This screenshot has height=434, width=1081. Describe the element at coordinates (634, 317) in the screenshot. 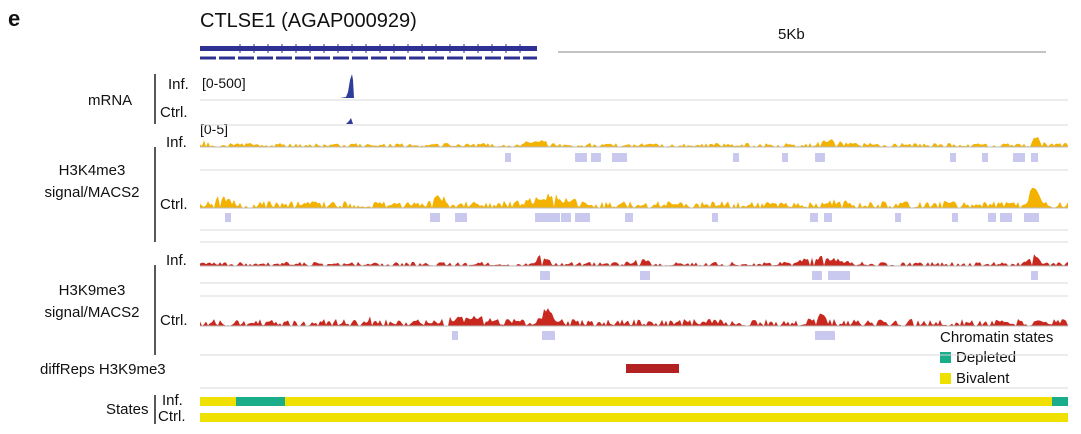

I see `h3k9me3-ctrl-signal` at that location.